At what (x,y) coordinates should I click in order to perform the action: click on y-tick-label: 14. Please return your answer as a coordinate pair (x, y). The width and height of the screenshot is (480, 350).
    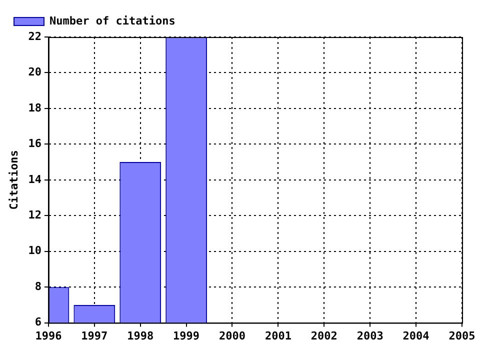
    Looking at the image, I should click on (35, 179).